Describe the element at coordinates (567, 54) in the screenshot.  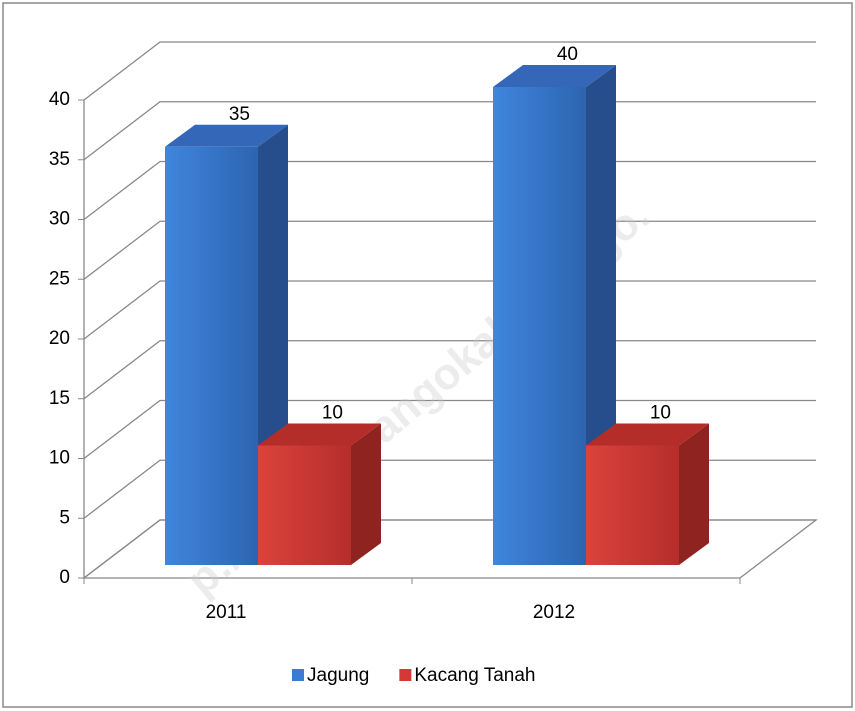
I see `value-label: 40` at that location.